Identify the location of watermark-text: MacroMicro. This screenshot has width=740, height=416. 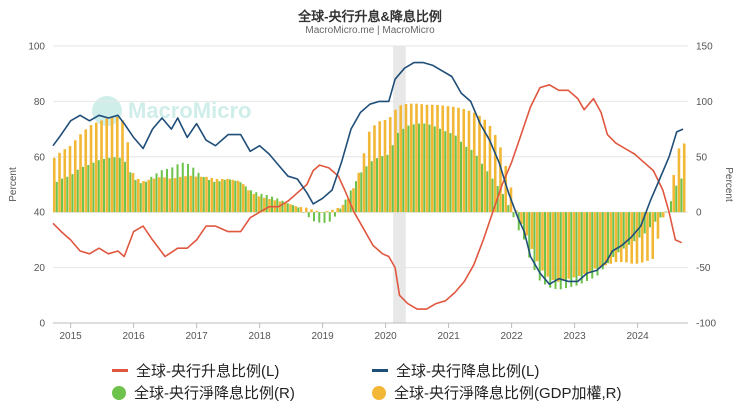
(190, 110).